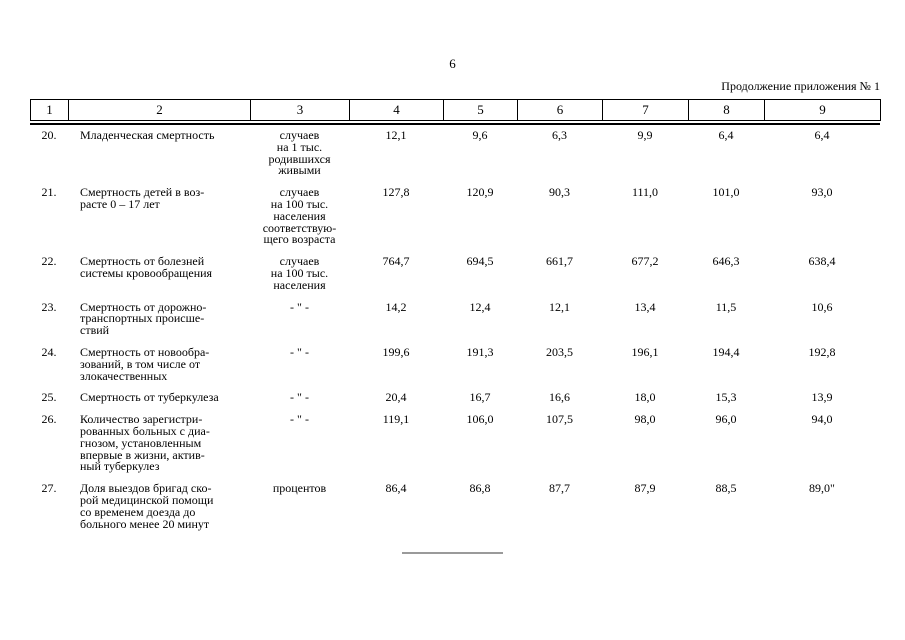  Describe the element at coordinates (480, 351) in the screenshot. I see `row-value: 191,3` at that location.